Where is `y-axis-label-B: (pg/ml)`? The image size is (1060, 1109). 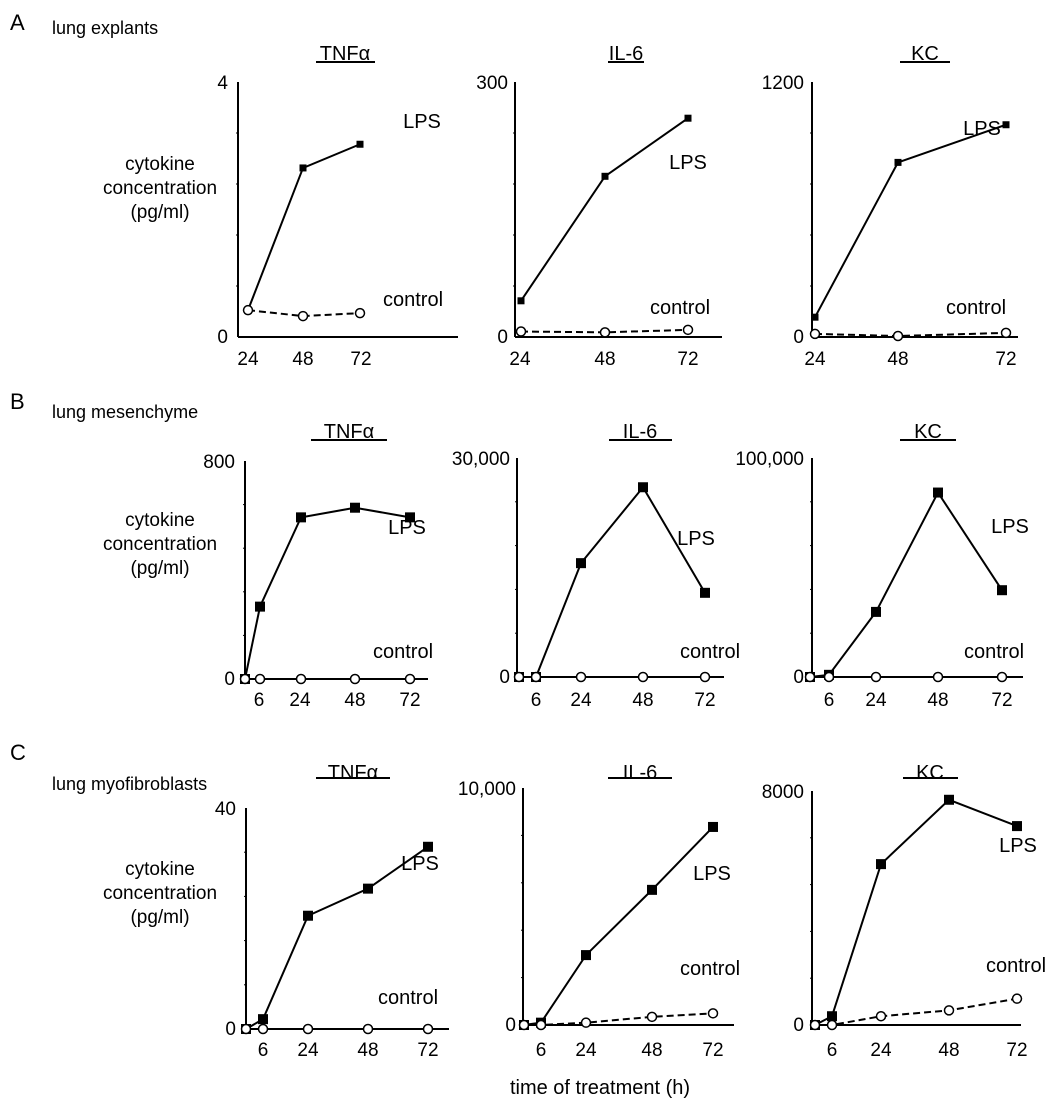
y-axis-label-B: (pg/ml) is located at coordinates (159, 568).